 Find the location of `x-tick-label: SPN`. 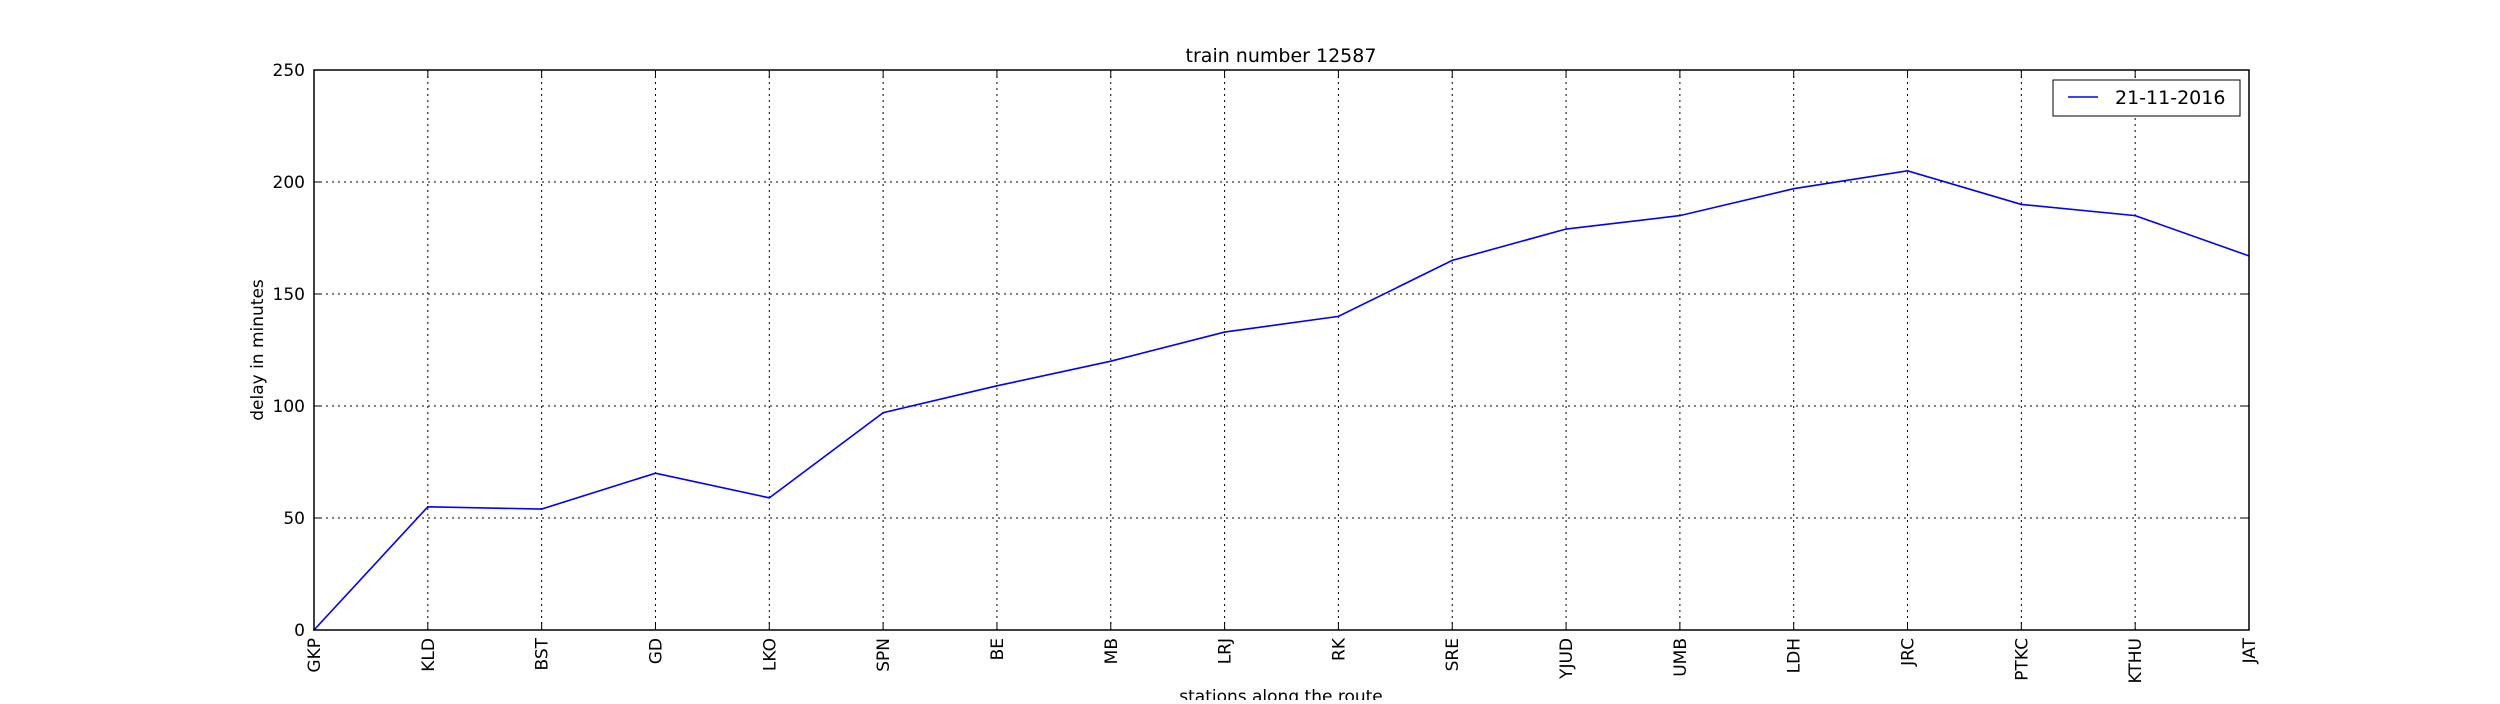

x-tick-label: SPN is located at coordinates (884, 655).